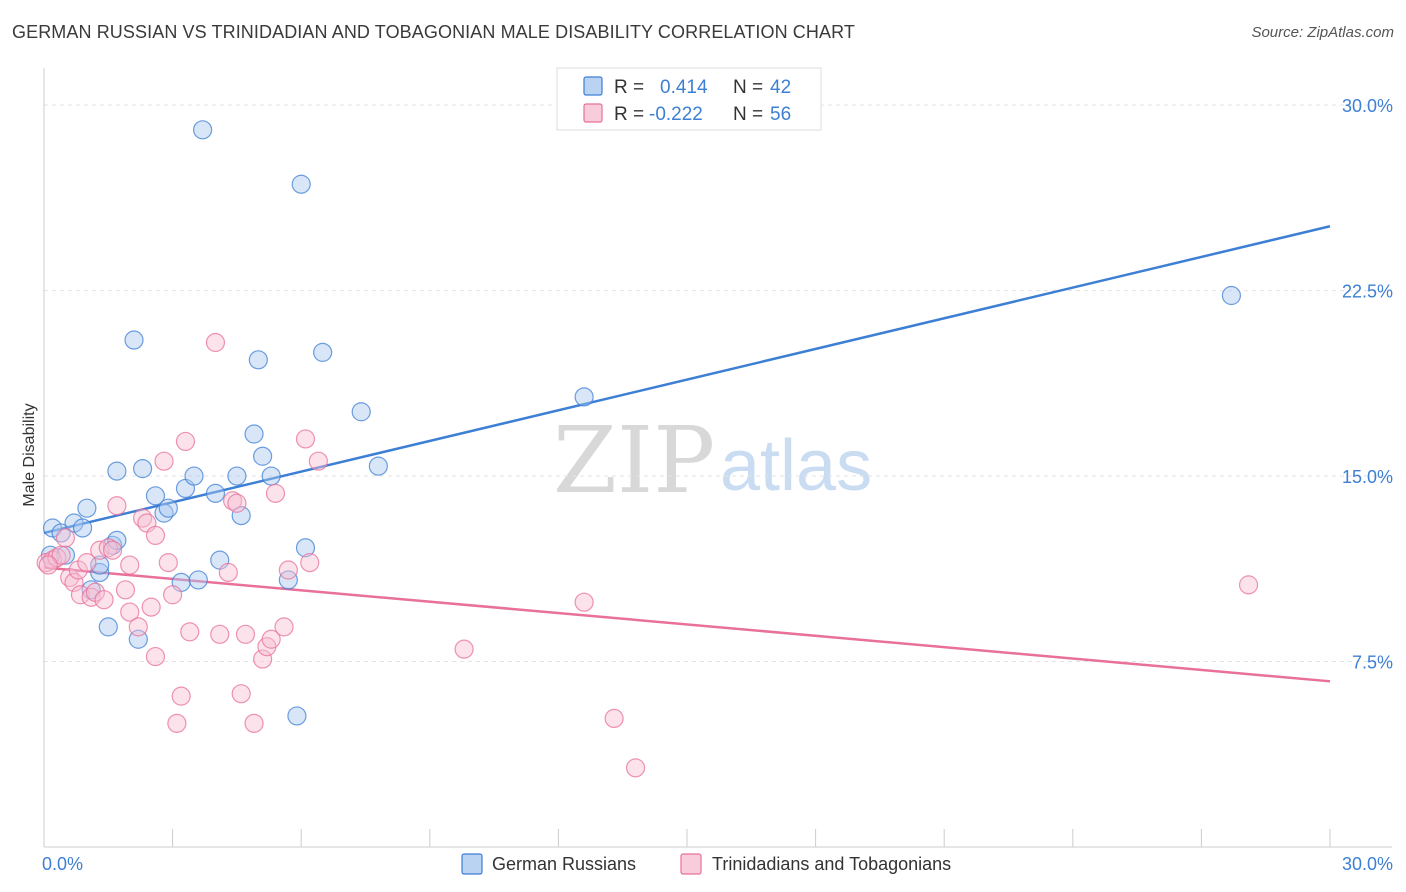 The image size is (1406, 892). What do you see at coordinates (831, 864) in the screenshot?
I see `series-legend-trinidadians: Trinidadians and Tobagonians` at bounding box center [831, 864].